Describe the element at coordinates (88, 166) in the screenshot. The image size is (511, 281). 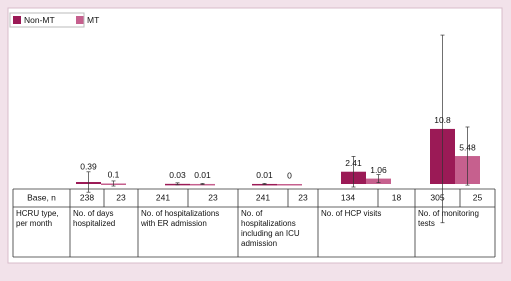
I see `data-label: 0.39` at that location.